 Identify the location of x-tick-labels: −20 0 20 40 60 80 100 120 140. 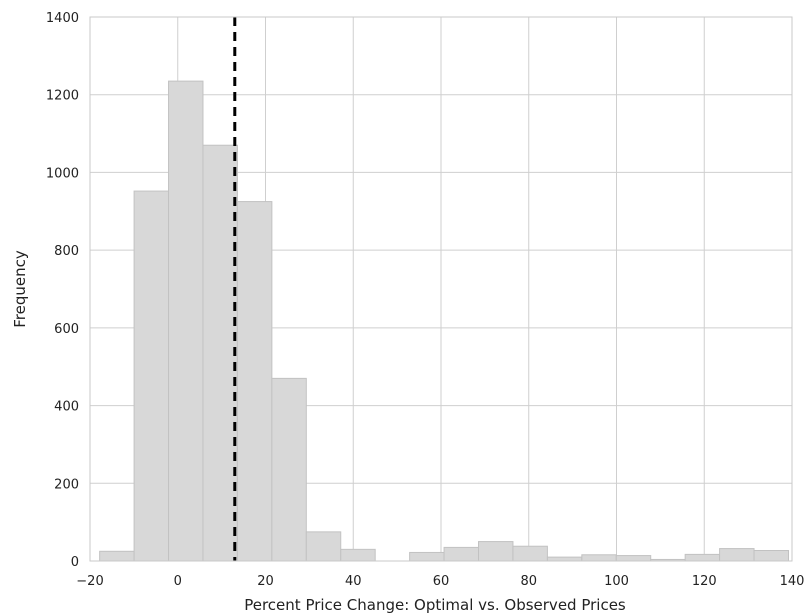
(440, 581).